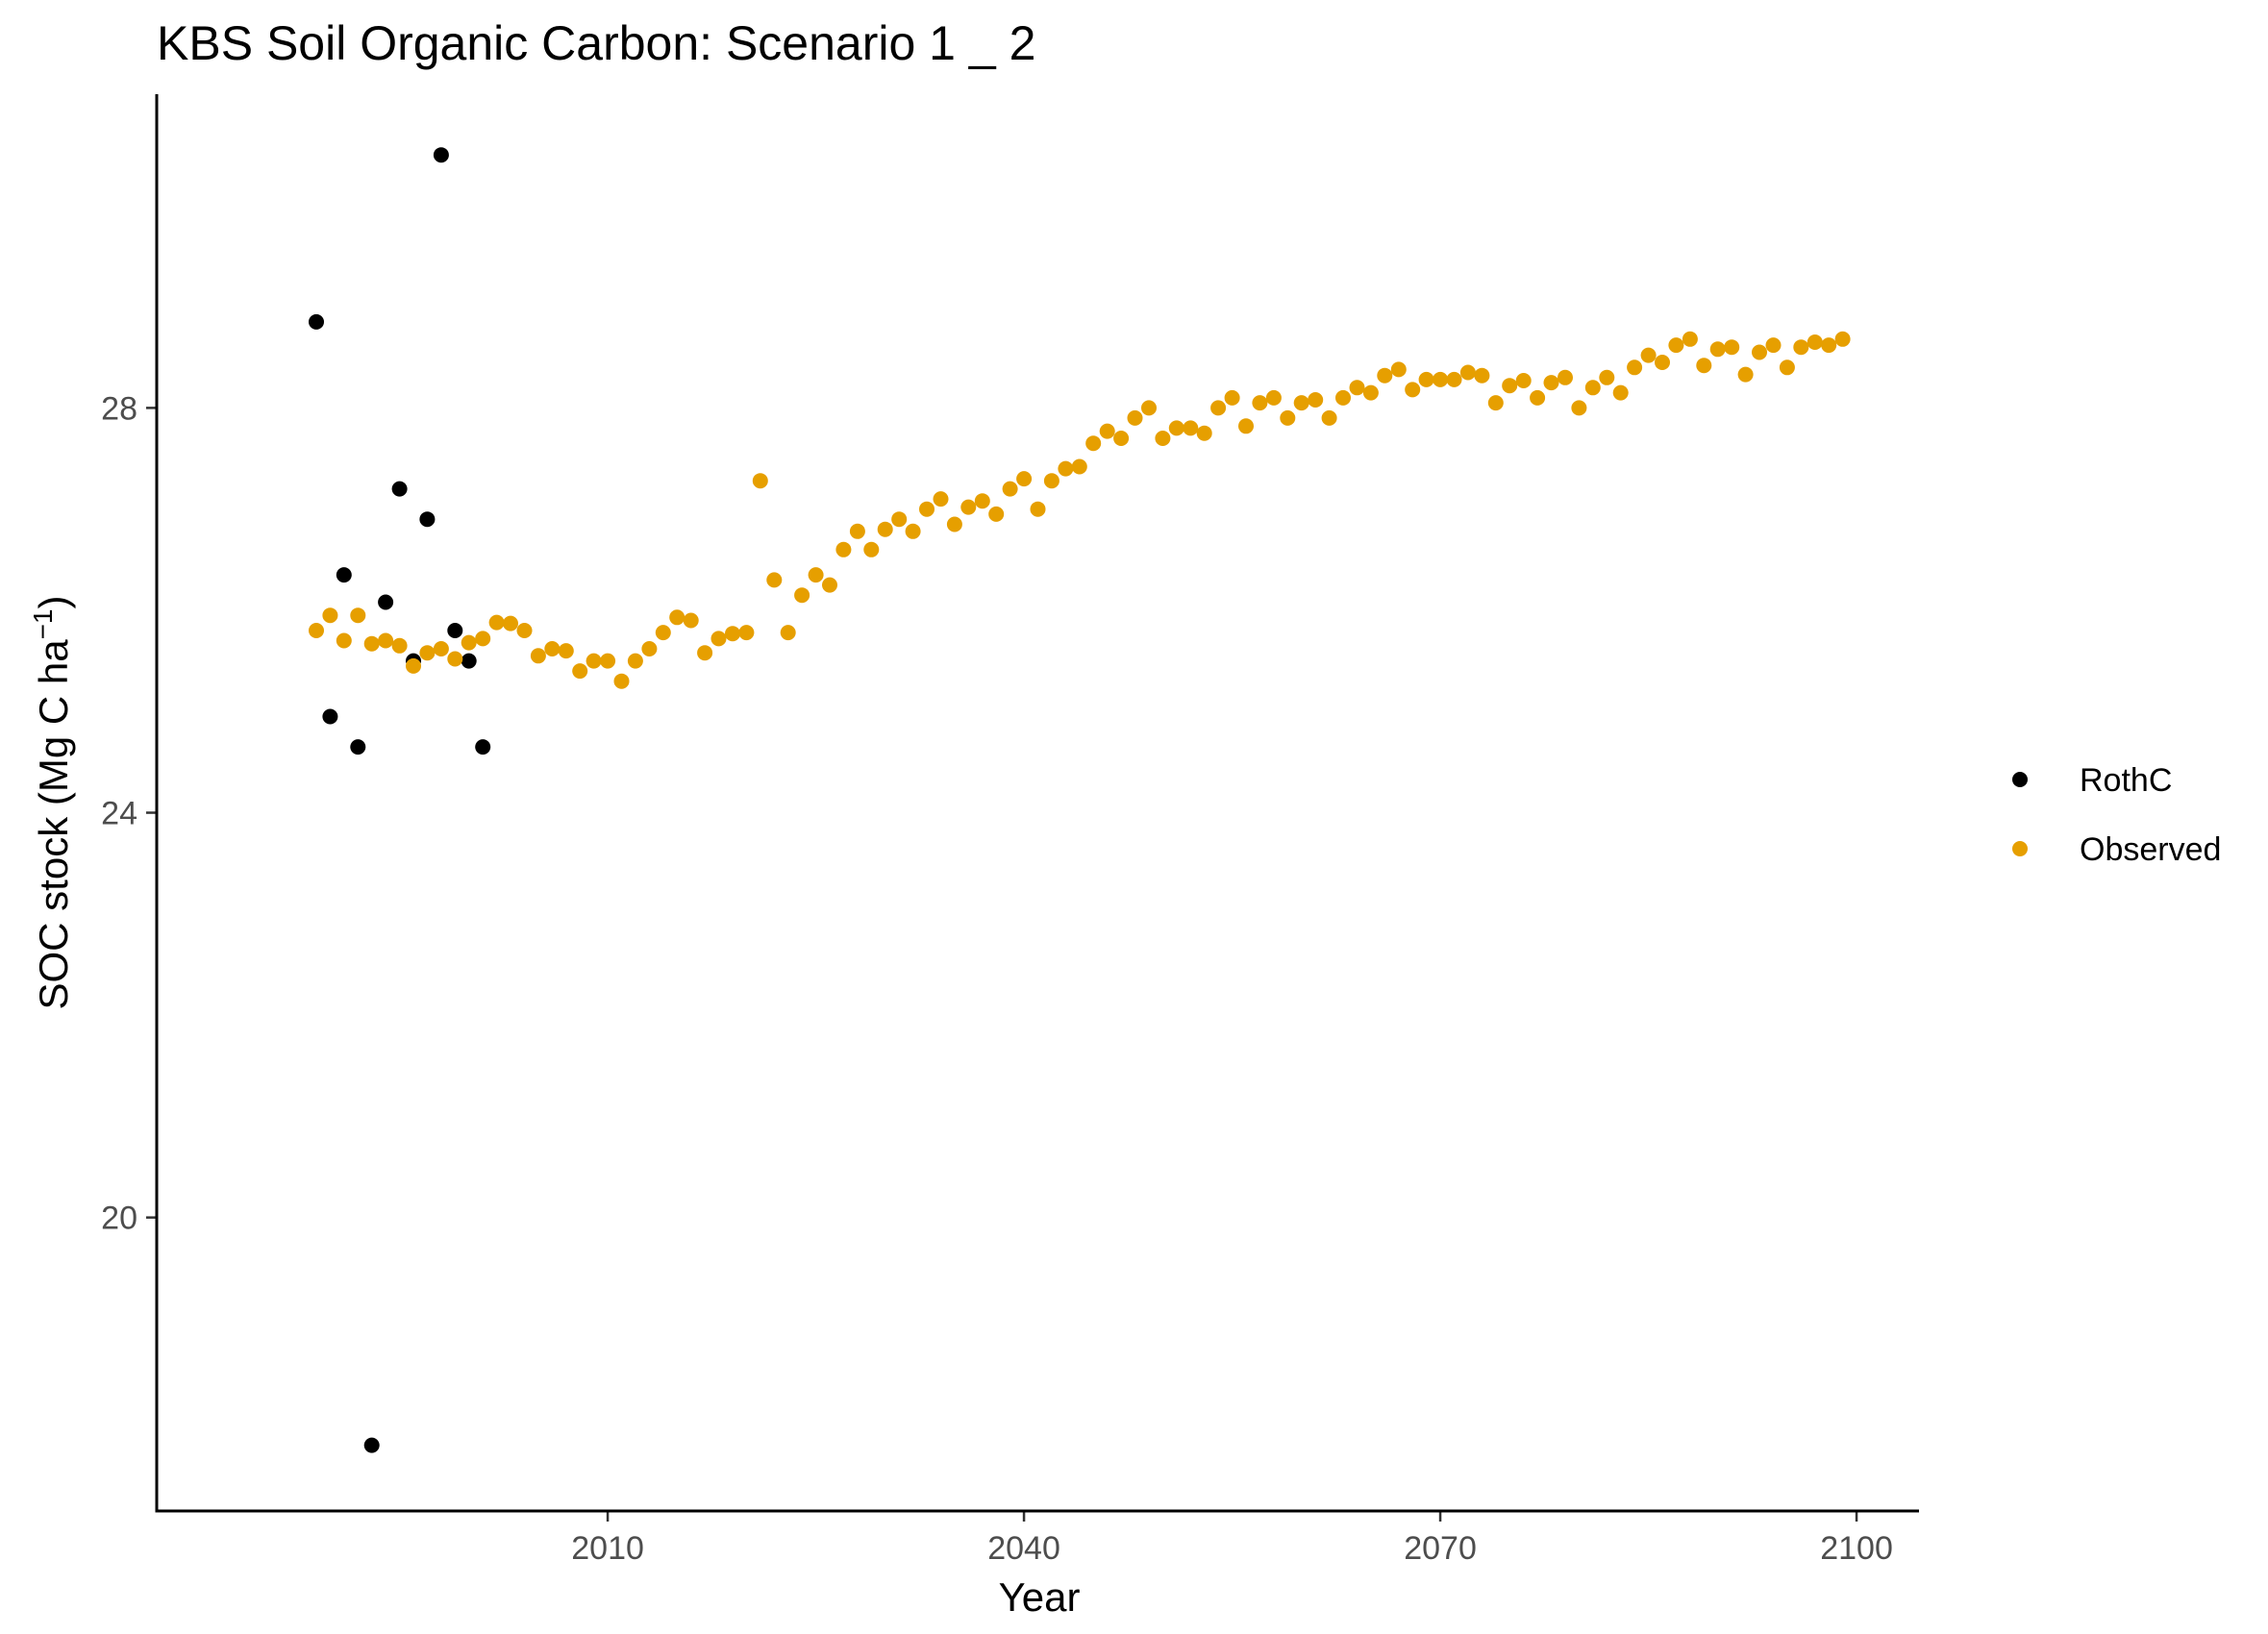  I want to click on legend-key-rothc, so click(2020, 779).